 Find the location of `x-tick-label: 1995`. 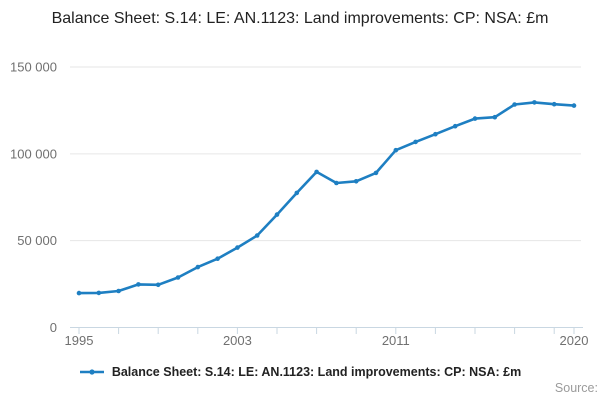

x-tick-label: 1995 is located at coordinates (79, 340).